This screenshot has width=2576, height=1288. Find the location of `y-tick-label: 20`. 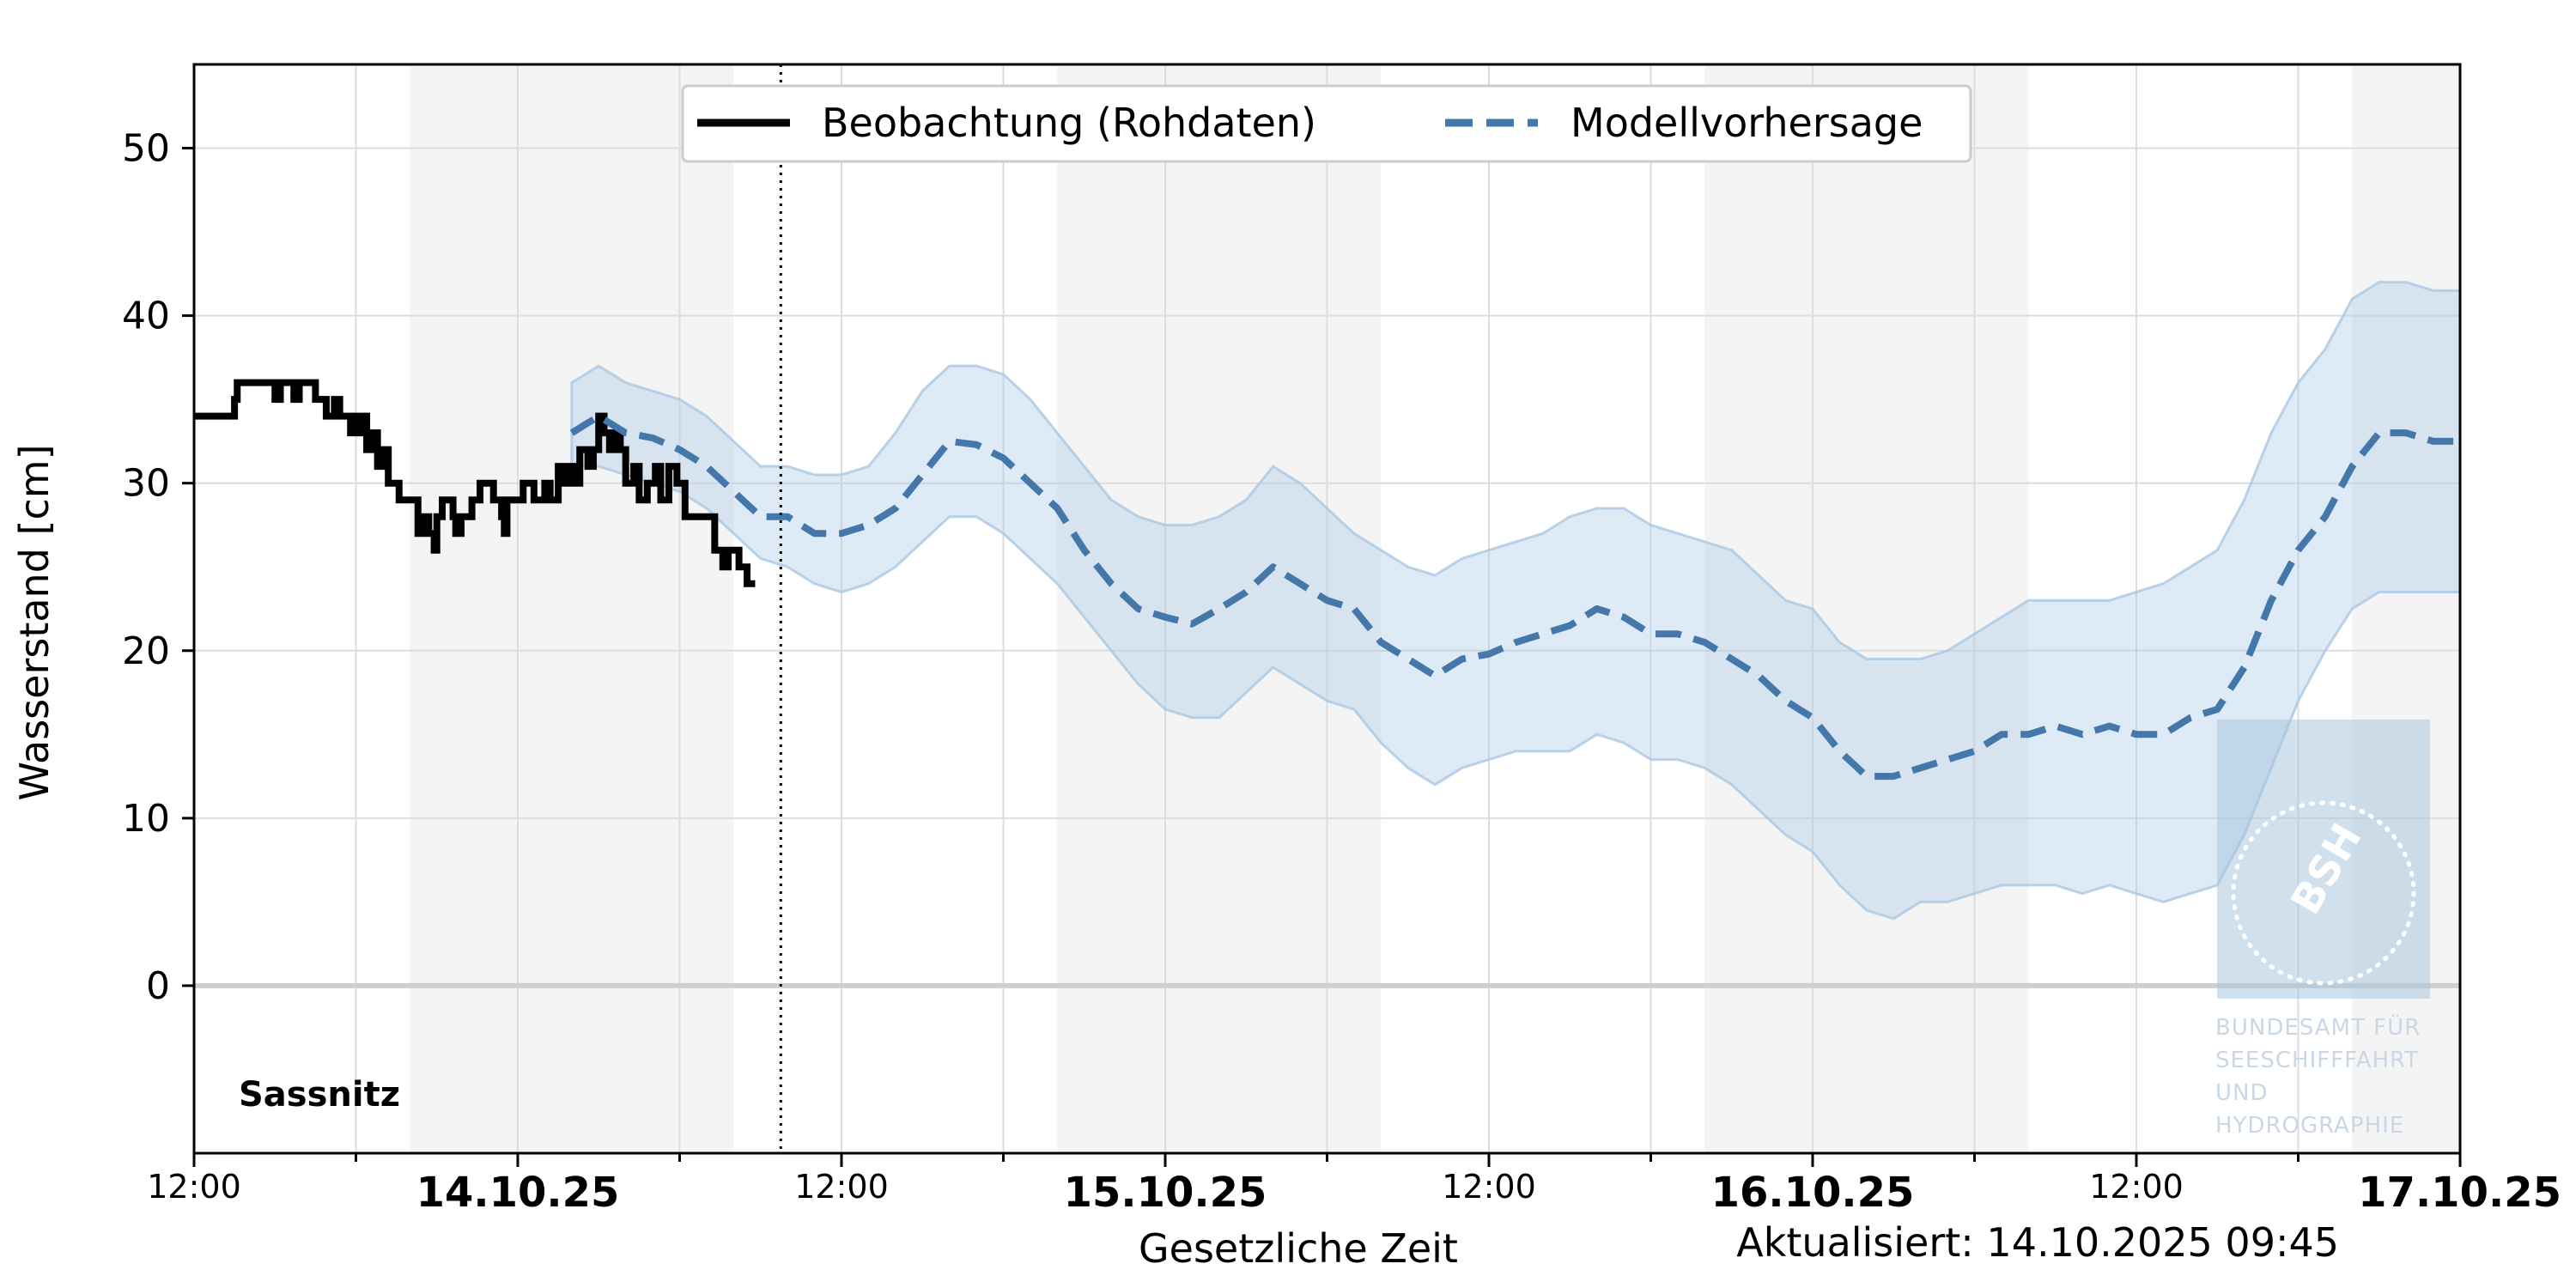

y-tick-label: 20 is located at coordinates (146, 651).